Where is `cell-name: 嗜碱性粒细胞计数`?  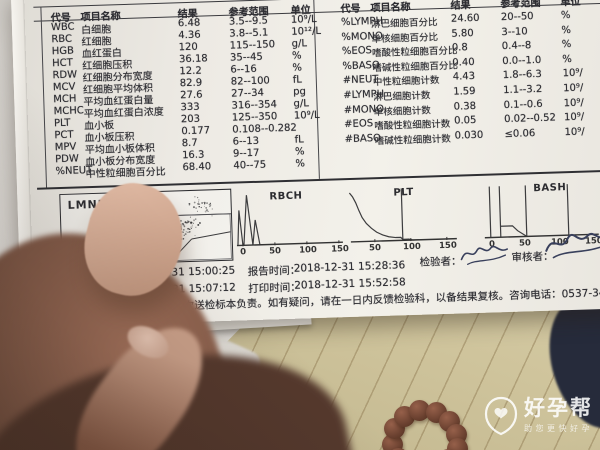
cell-name: 嗜碱性粒细胞计数 is located at coordinates (412, 140).